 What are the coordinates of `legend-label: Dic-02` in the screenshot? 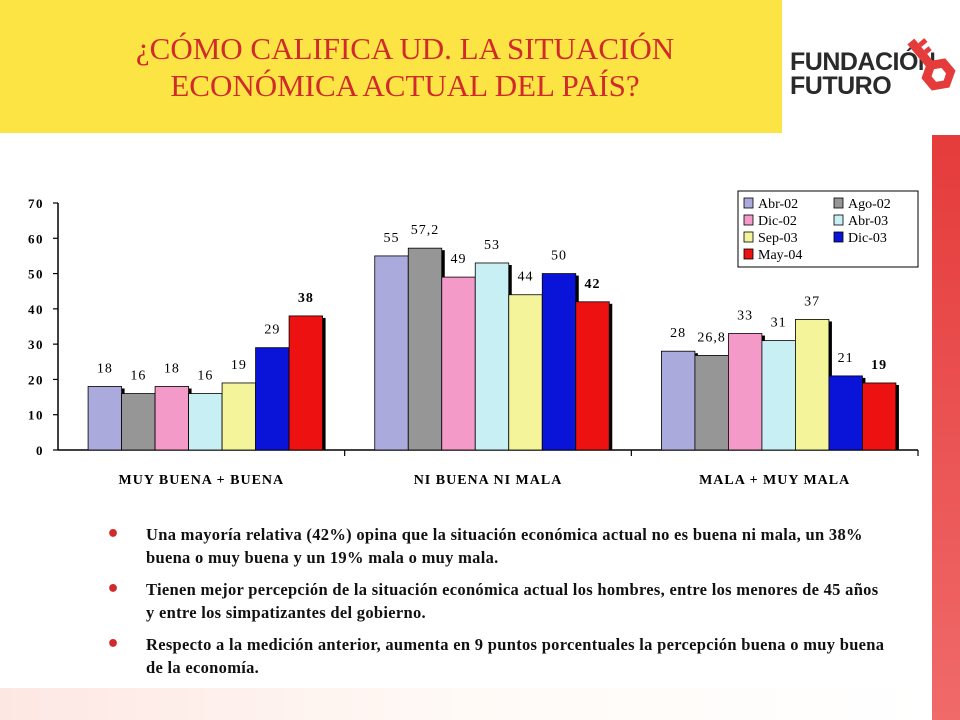 It's located at (777, 221).